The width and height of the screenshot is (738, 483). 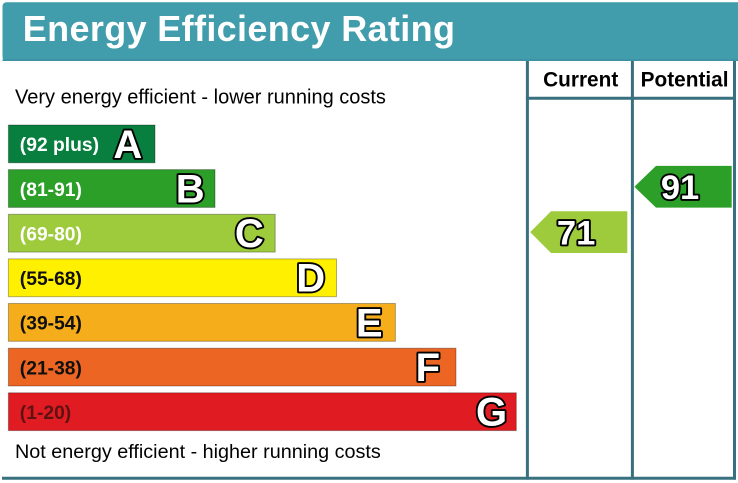 What do you see at coordinates (51, 279) in the screenshot?
I see `svg-text: (55-68)` at bounding box center [51, 279].